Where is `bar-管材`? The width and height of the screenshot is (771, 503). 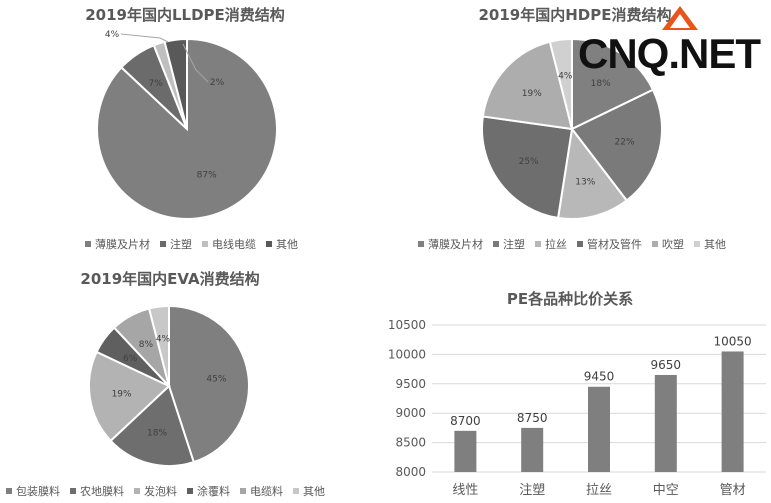 bar-管材 is located at coordinates (732, 411).